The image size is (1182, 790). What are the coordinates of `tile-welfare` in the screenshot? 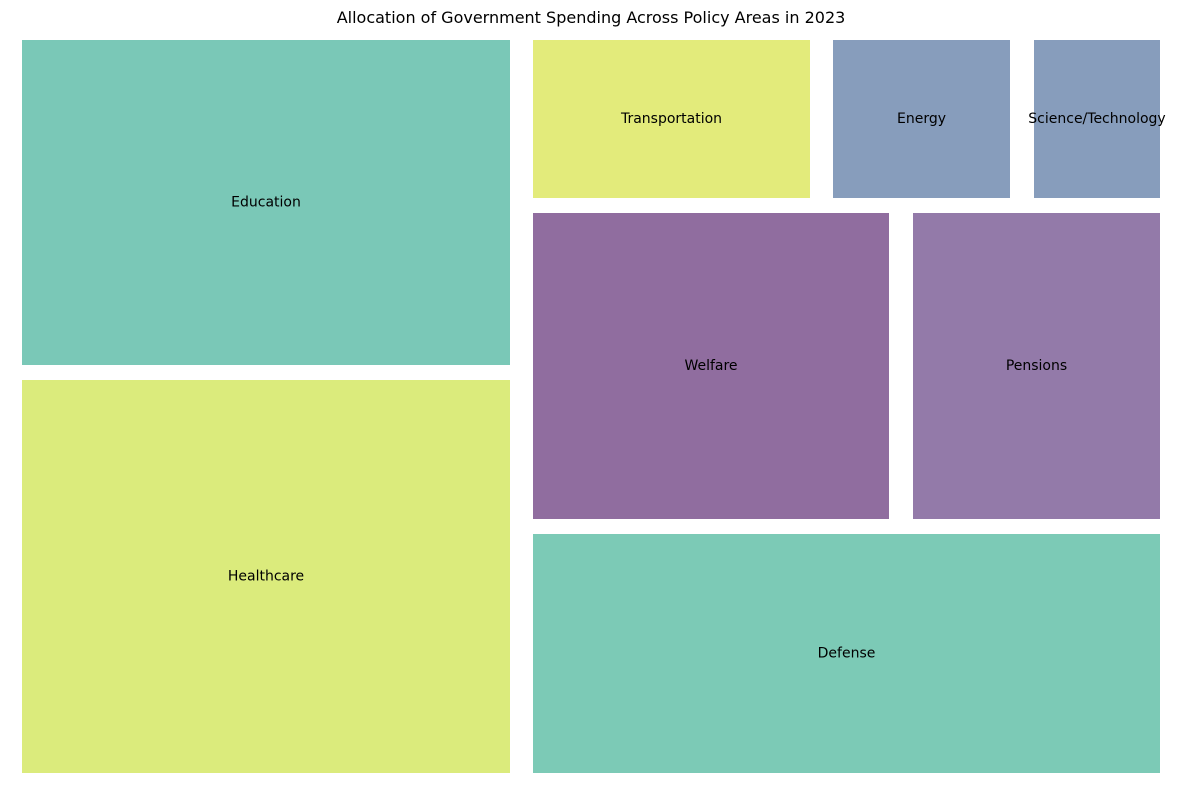 It's located at (711, 366).